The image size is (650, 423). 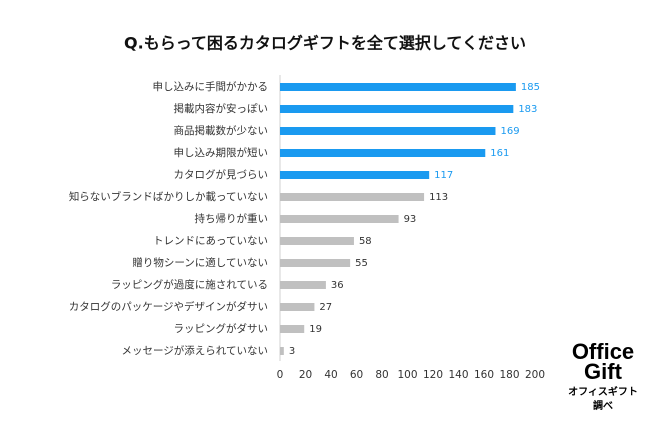 I want to click on x-tick-label: 60, so click(x=356, y=375).